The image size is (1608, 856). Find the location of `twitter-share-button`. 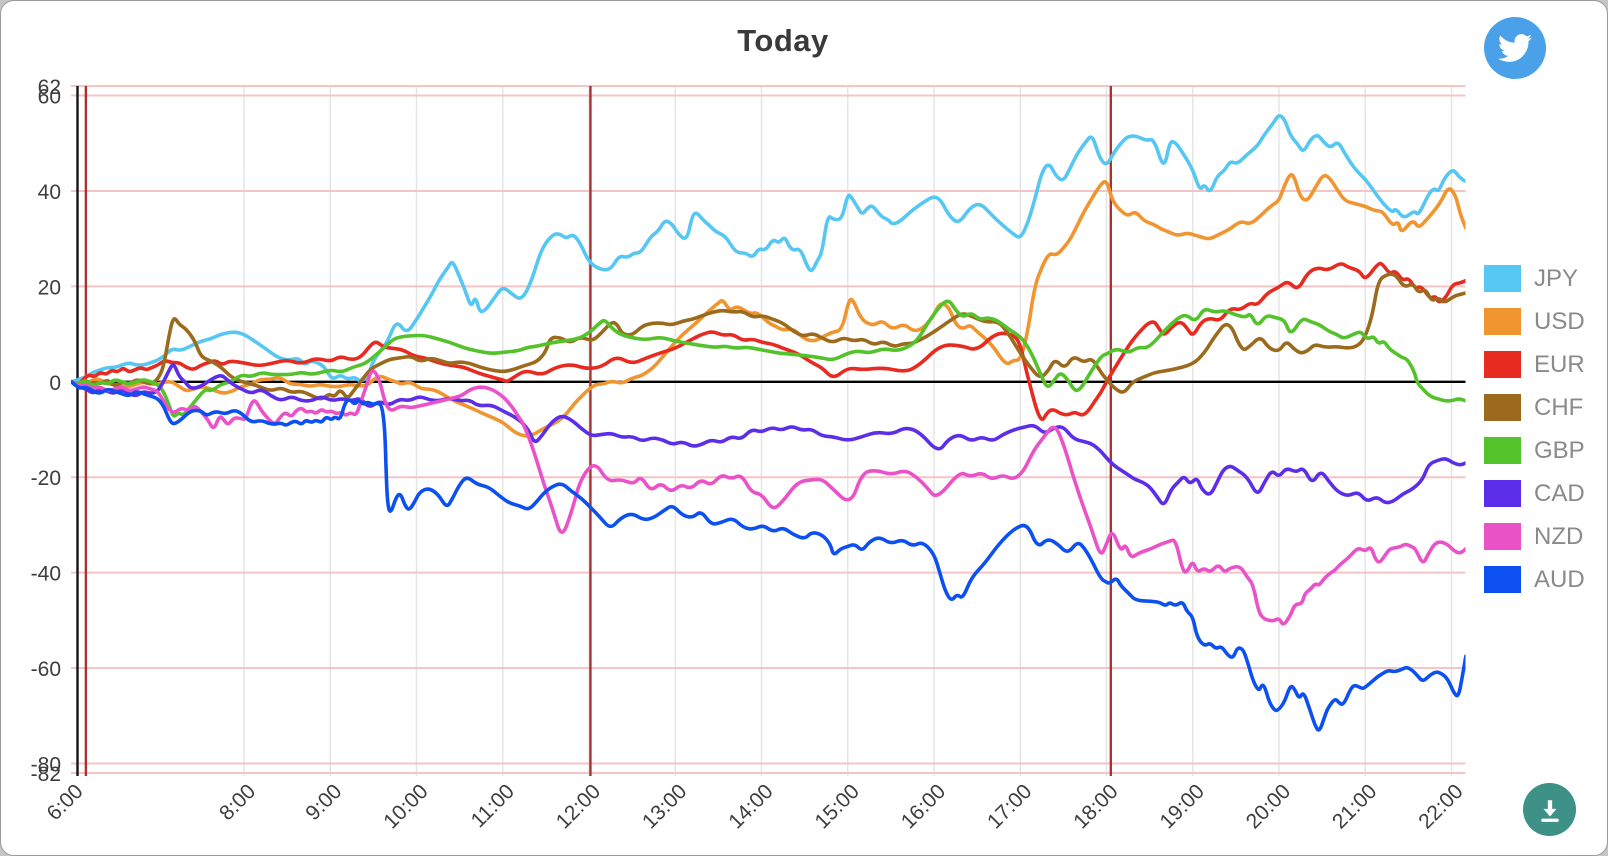

twitter-share-button is located at coordinates (1515, 48).